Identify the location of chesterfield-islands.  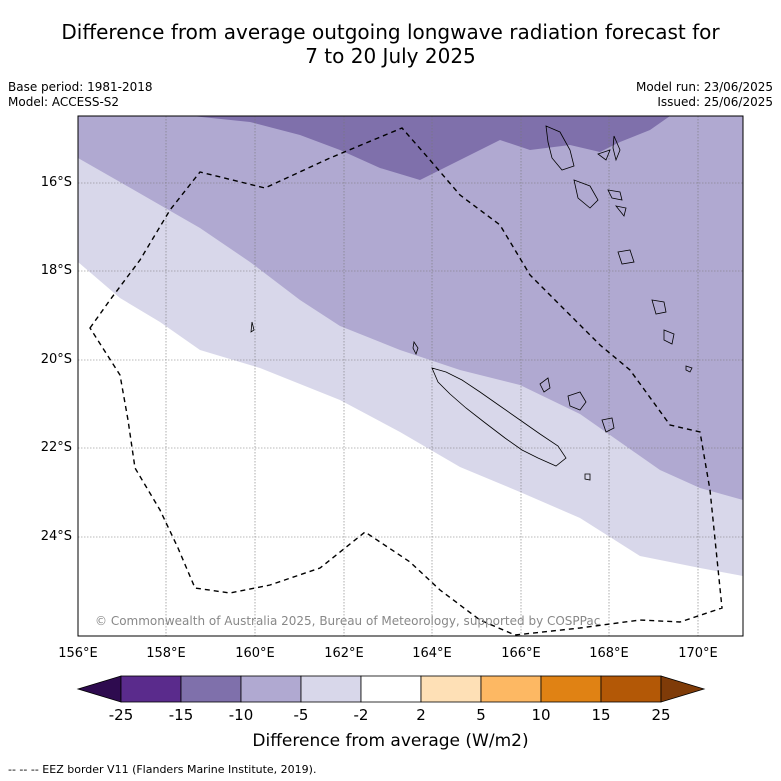
(252, 327).